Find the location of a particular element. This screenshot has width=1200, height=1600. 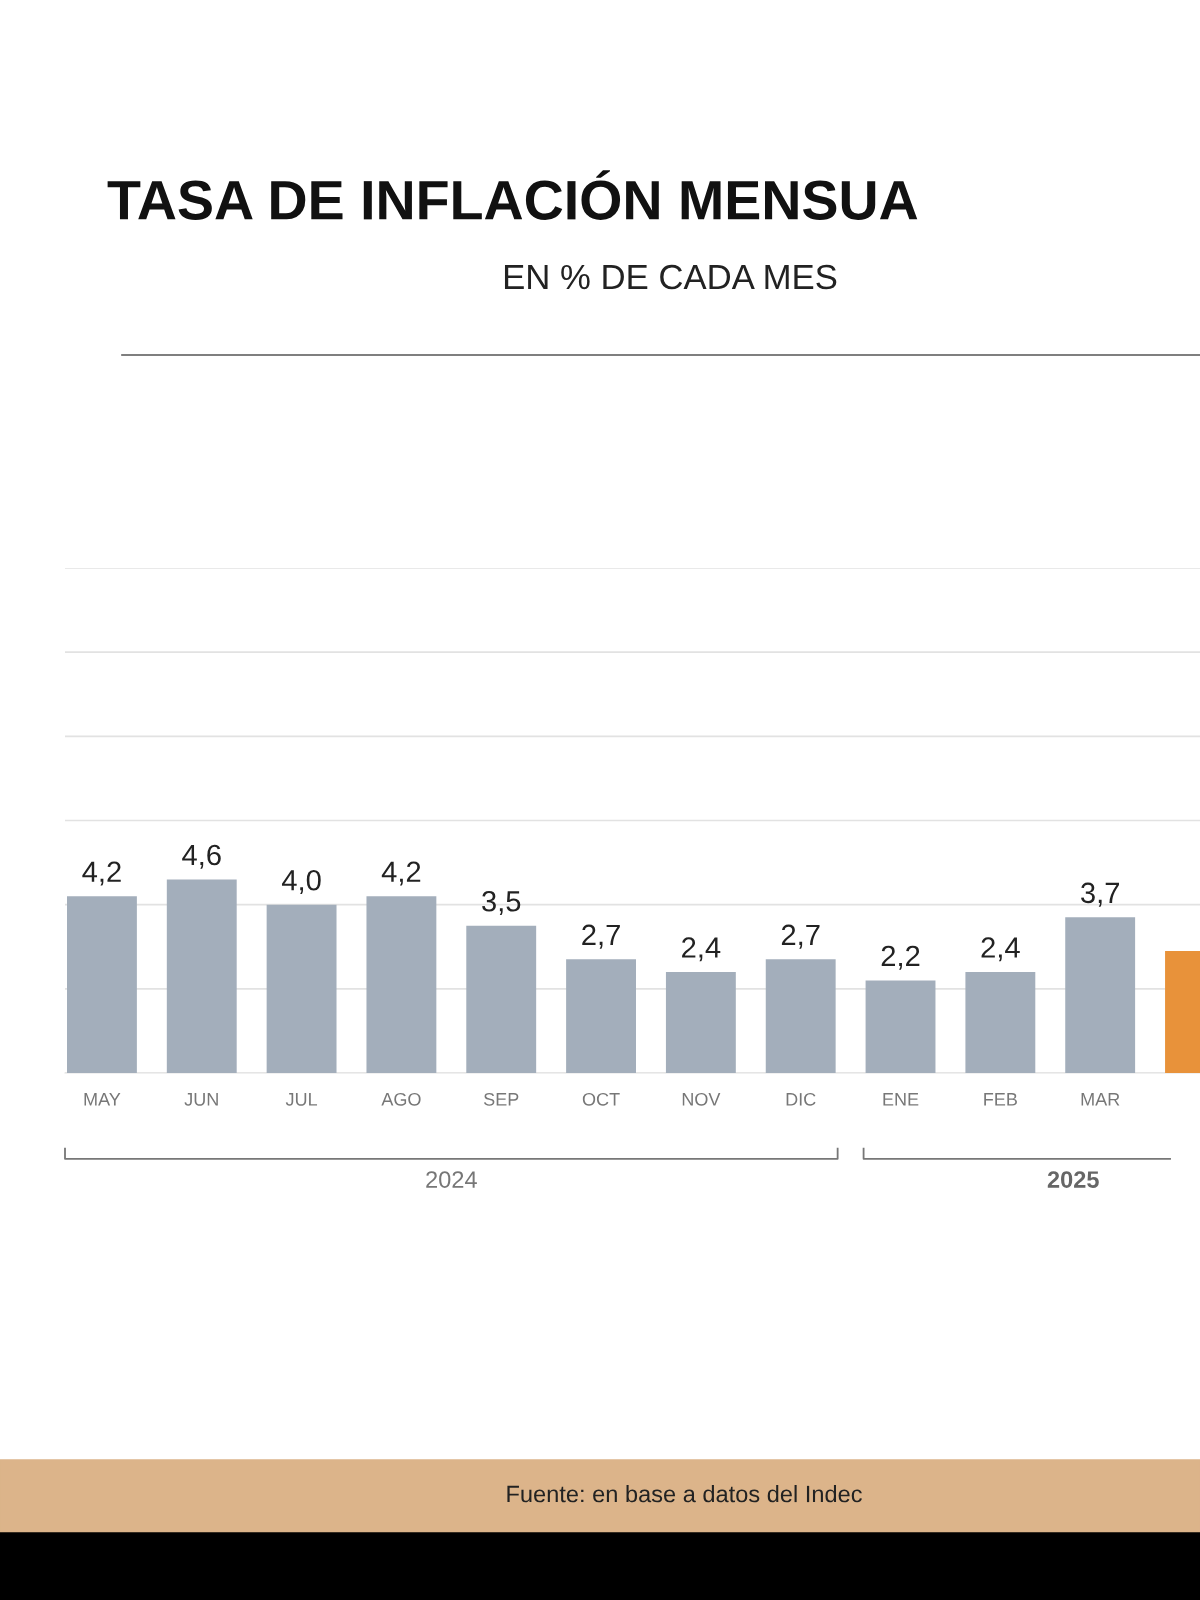

chart-title: TASA DE INFLACIÓN MENSUA is located at coordinates (512, 195).